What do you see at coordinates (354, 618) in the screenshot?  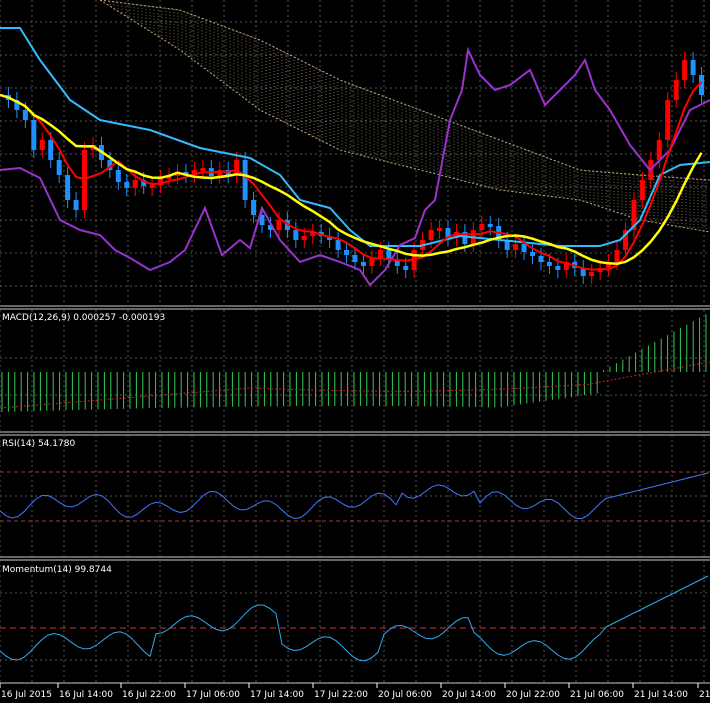 I see `momentum-line` at bounding box center [354, 618].